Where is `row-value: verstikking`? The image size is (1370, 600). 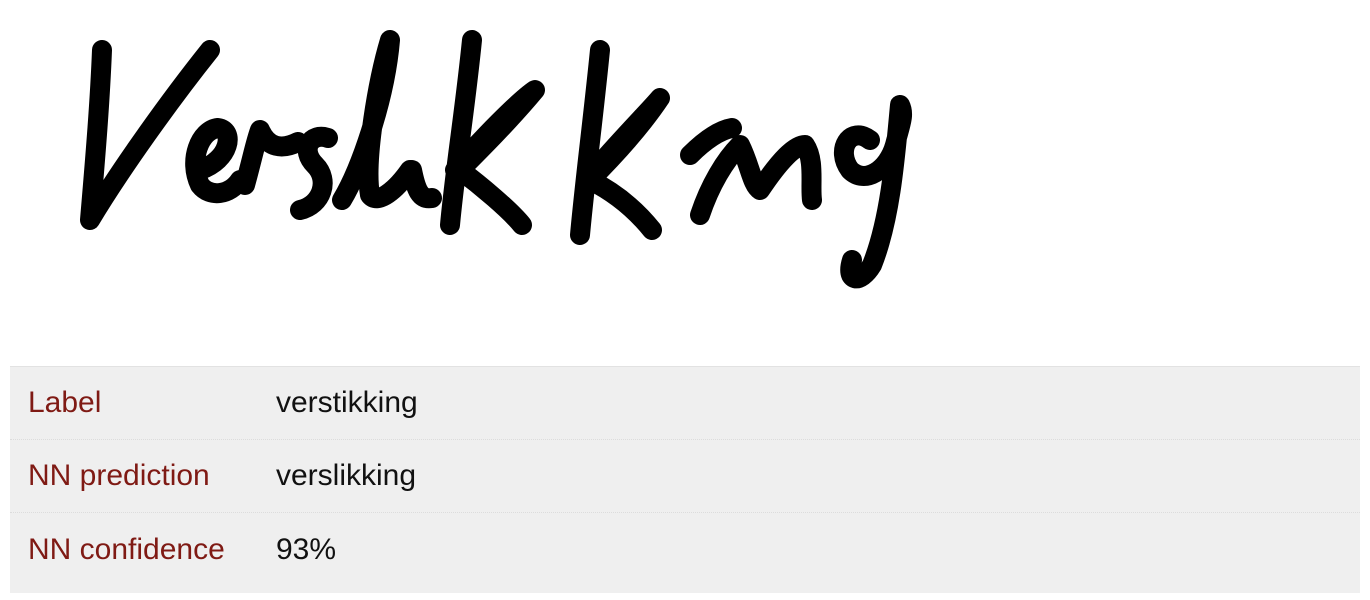
row-value: verstikking is located at coordinates (347, 402).